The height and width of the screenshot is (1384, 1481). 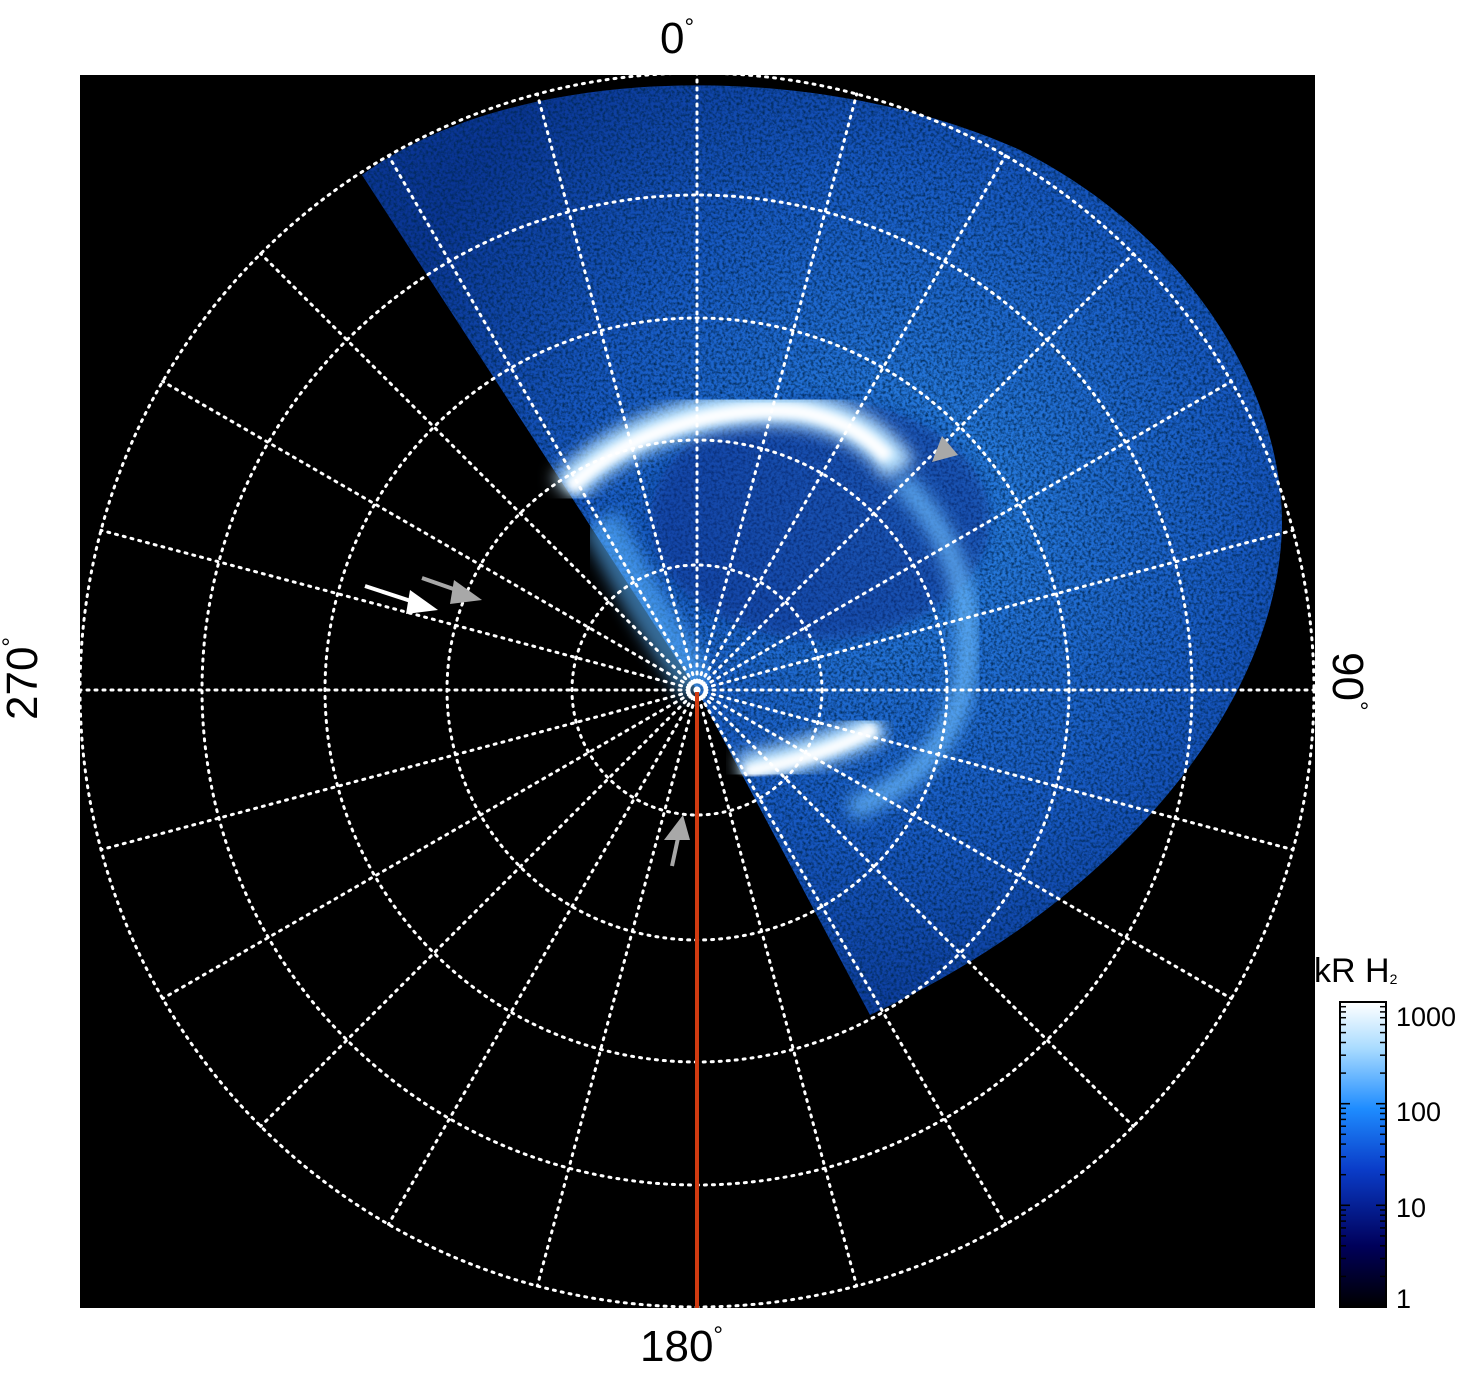 What do you see at coordinates (1404, 1299) in the screenshot?
I see `colorbar-tick-label: 1` at bounding box center [1404, 1299].